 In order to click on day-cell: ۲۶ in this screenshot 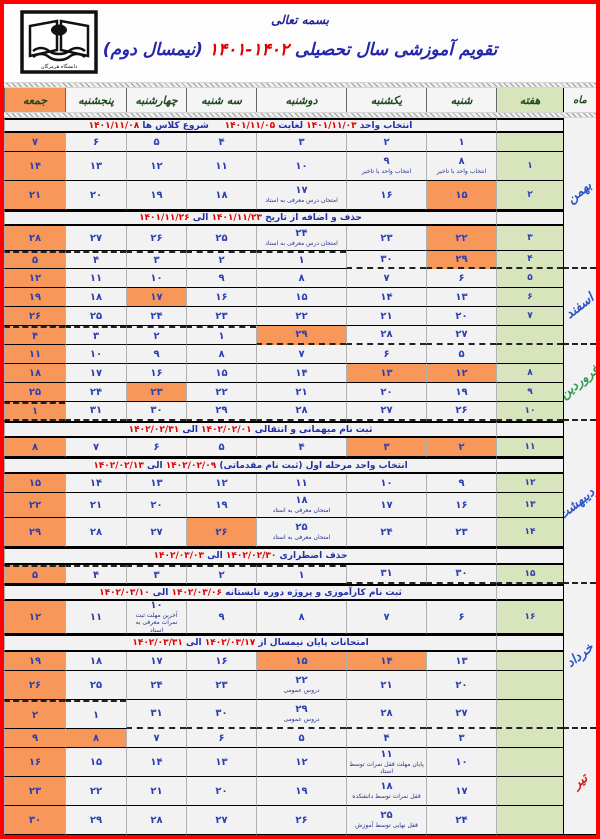, I will do `click(461, 411)`.